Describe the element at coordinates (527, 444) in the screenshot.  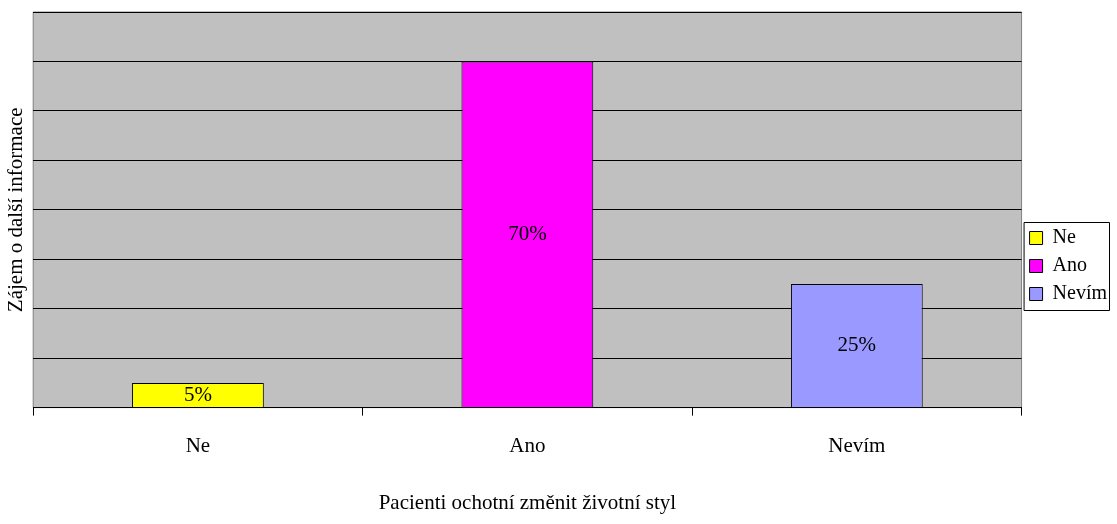
I see `x-tick-label: Ano` at that location.